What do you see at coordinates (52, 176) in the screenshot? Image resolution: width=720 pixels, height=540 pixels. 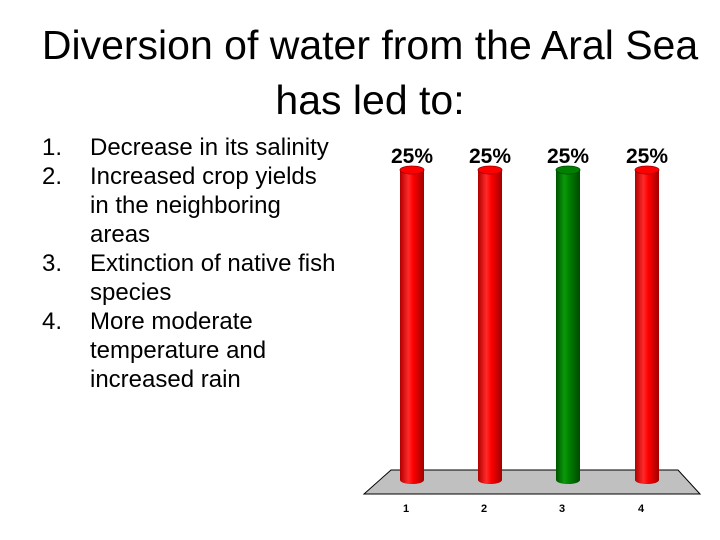 I see `answer-choice-number: 2.` at bounding box center [52, 176].